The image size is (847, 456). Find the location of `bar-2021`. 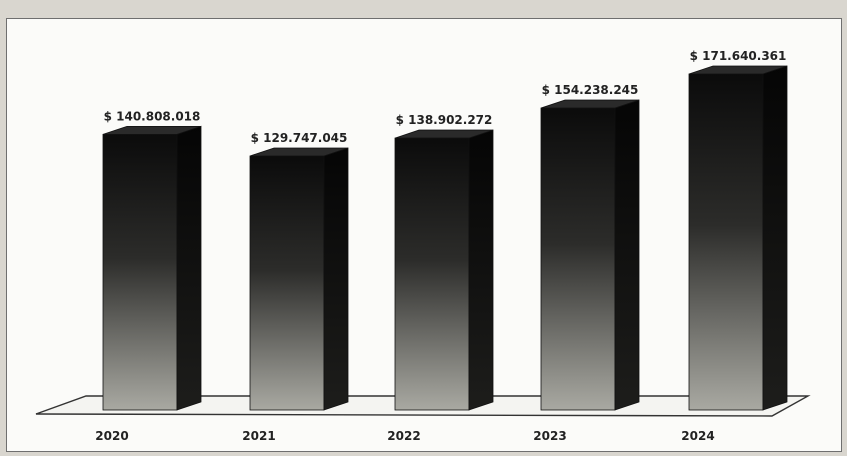

bar-2021 is located at coordinates (299, 279).